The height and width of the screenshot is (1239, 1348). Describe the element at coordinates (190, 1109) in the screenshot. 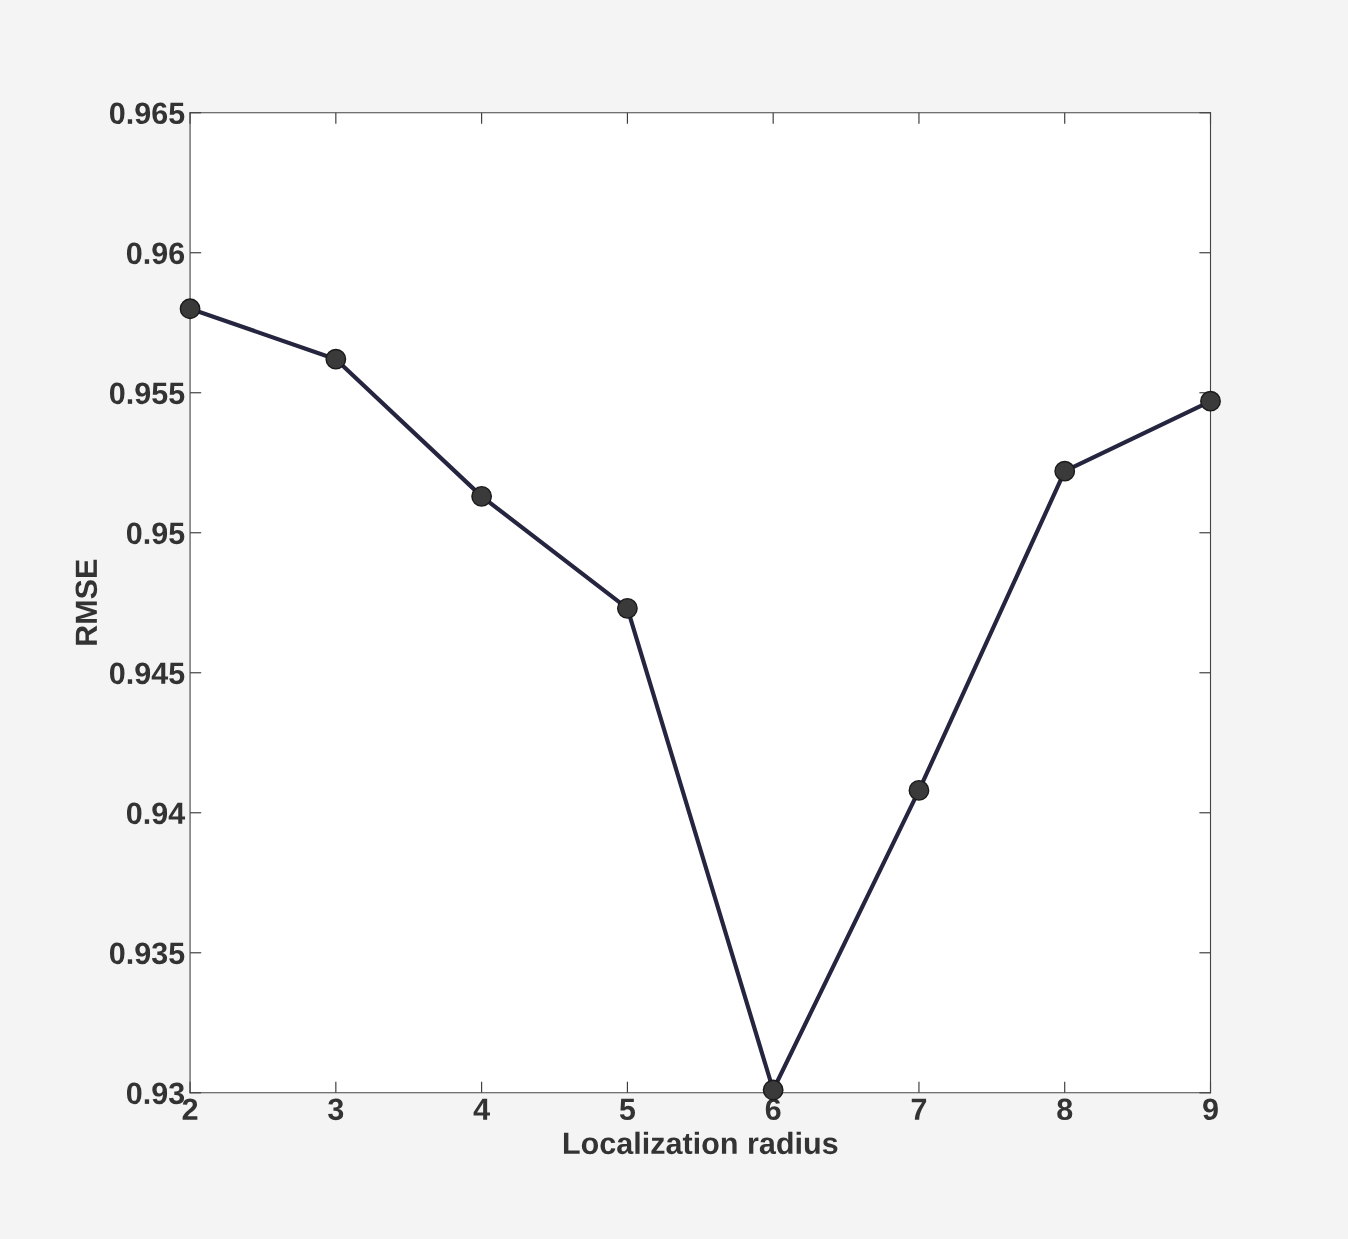

I see `x-tick-label: 2` at that location.